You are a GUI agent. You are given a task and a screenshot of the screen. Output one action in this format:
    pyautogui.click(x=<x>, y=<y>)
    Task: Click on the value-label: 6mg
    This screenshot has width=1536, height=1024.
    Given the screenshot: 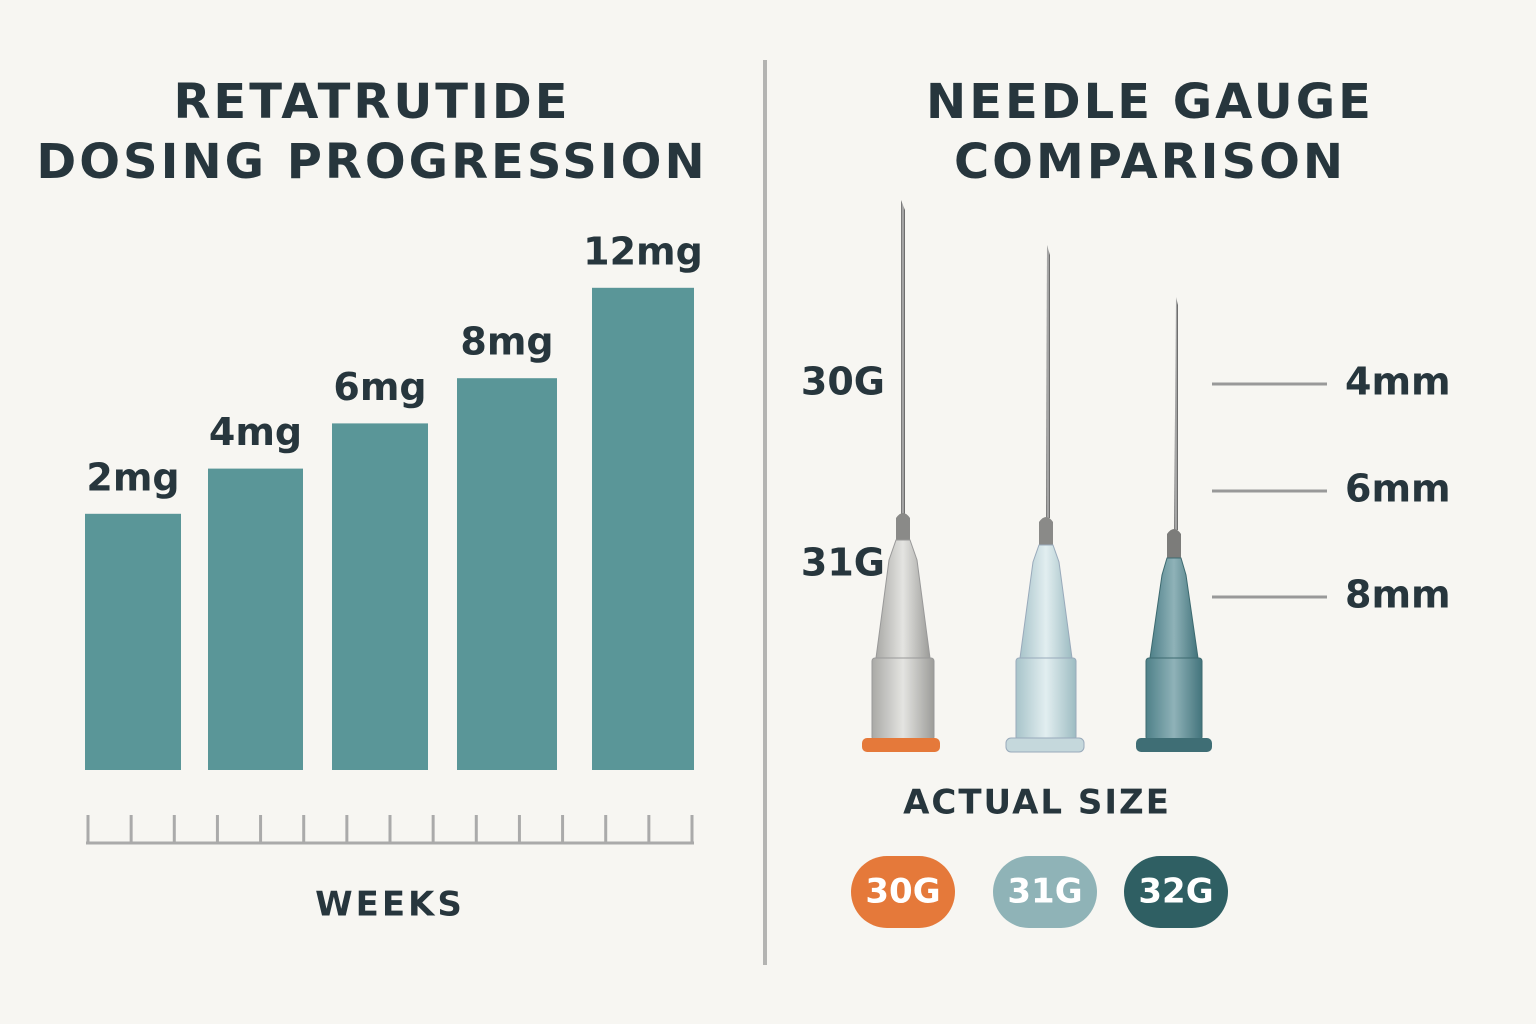 What is the action you would take?
    pyautogui.click(x=379, y=387)
    